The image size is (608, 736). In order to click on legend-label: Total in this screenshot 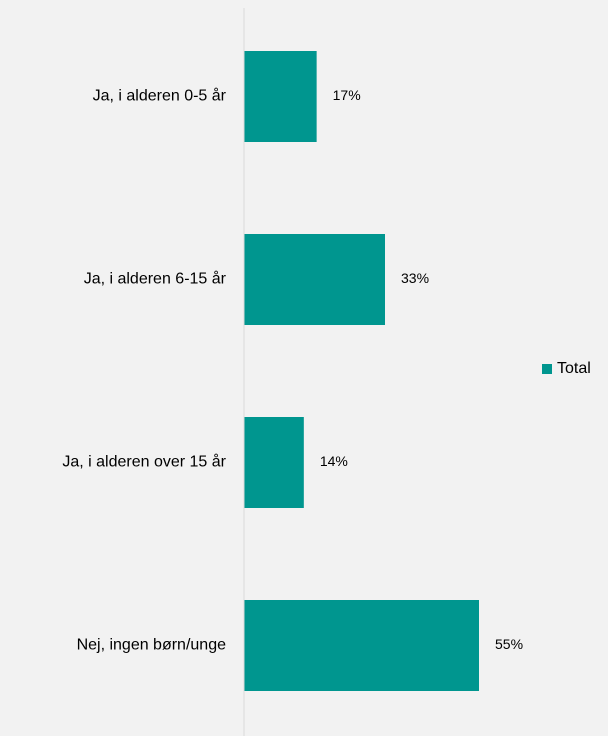, I will do `click(574, 368)`.